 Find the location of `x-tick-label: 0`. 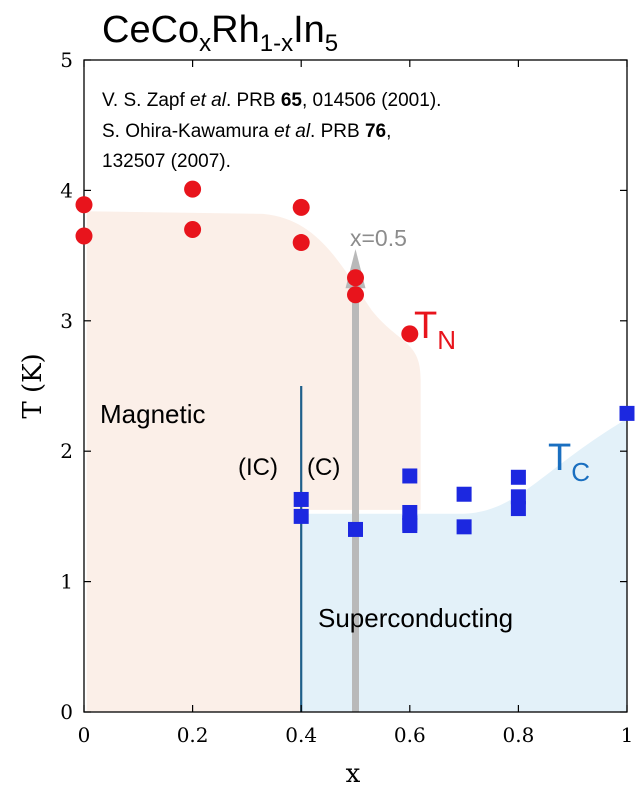

x-tick-label: 0 is located at coordinates (84, 735).